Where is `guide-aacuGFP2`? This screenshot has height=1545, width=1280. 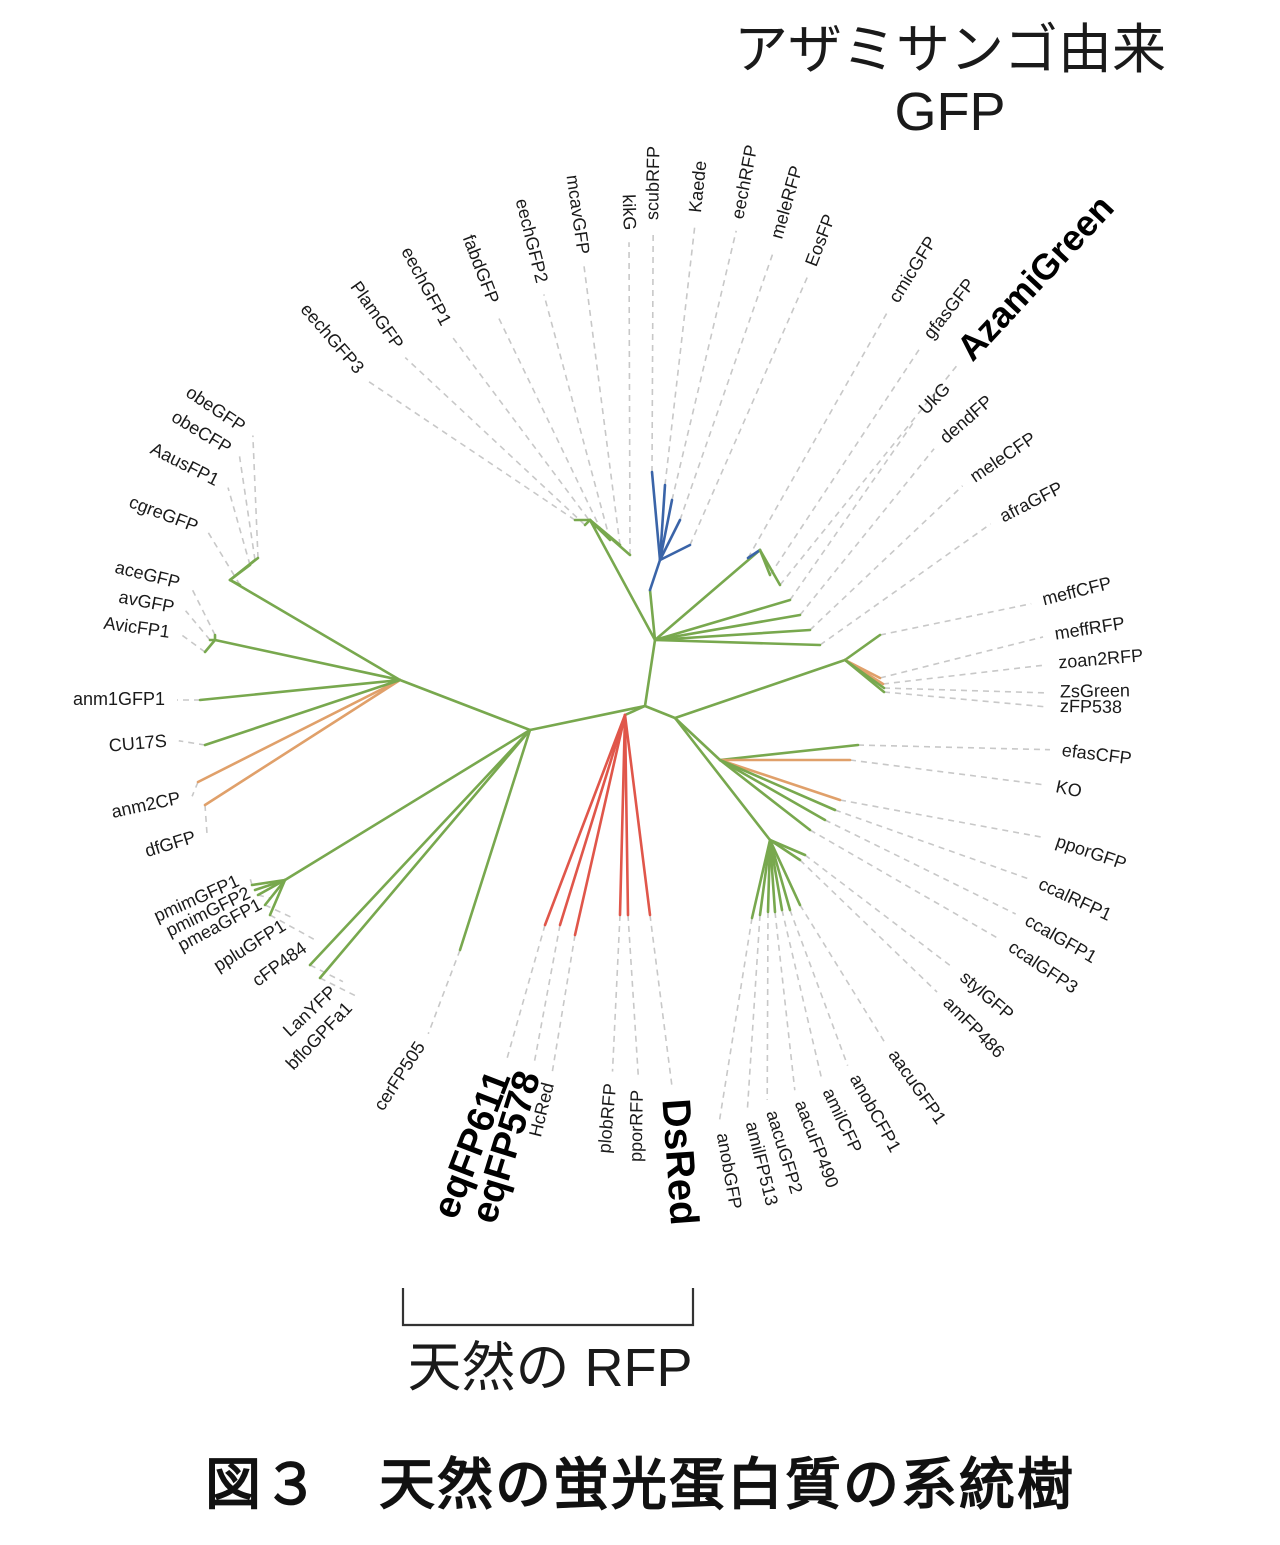 guide-aacuGFP2 is located at coordinates (767, 1005).